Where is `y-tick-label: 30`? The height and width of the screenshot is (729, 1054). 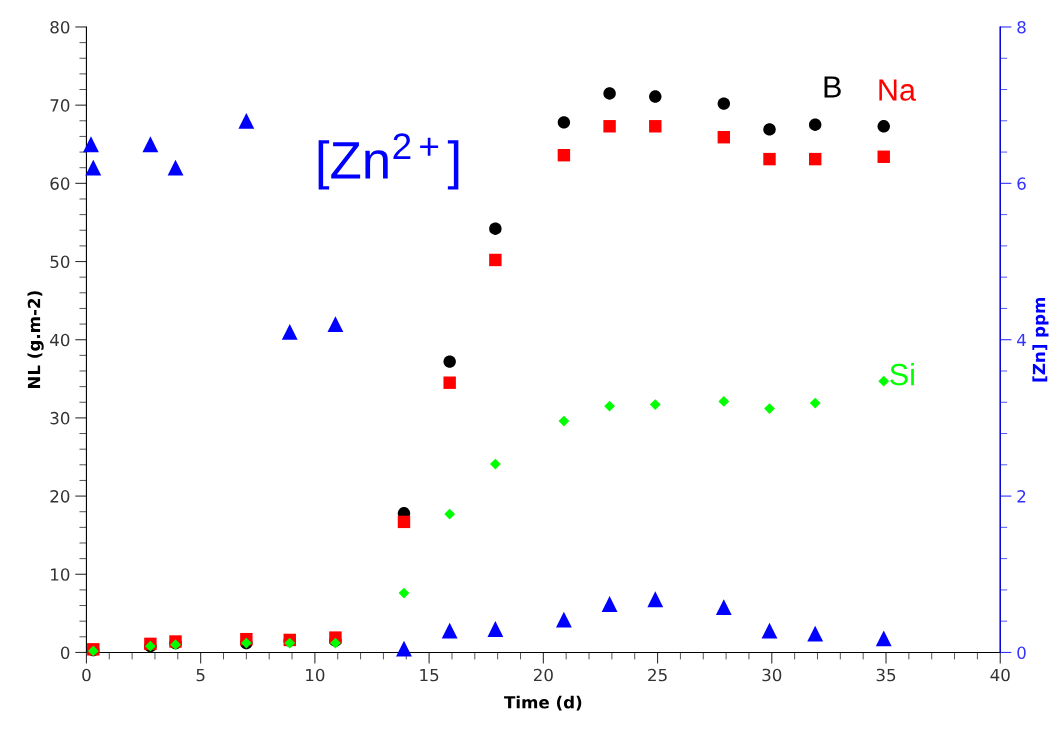
y-tick-label: 30 is located at coordinates (60, 418).